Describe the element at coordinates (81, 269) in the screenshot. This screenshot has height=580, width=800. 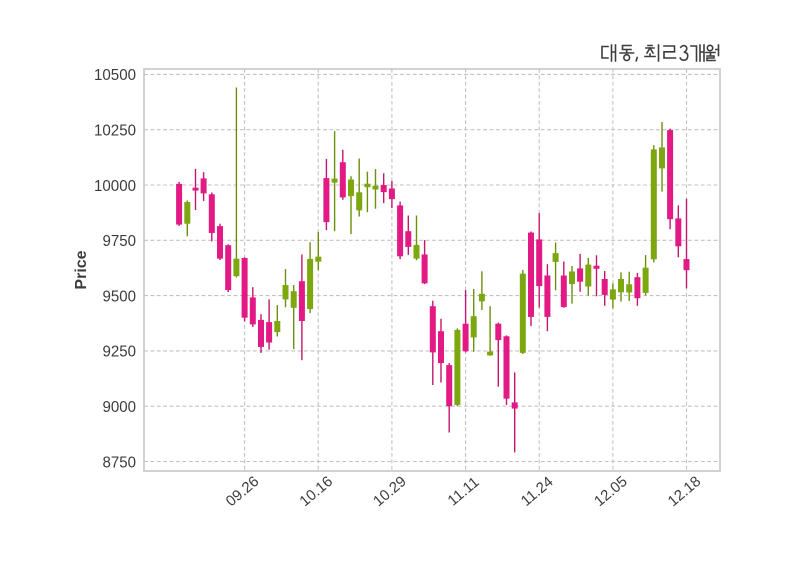
I see `svg-text: Price` at that location.